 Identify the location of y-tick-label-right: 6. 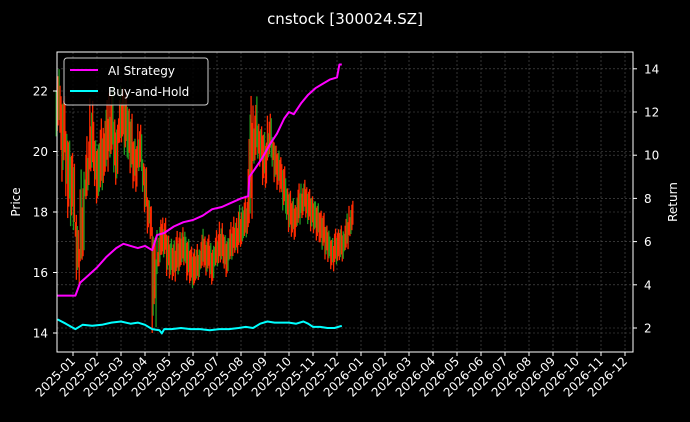
(648, 242).